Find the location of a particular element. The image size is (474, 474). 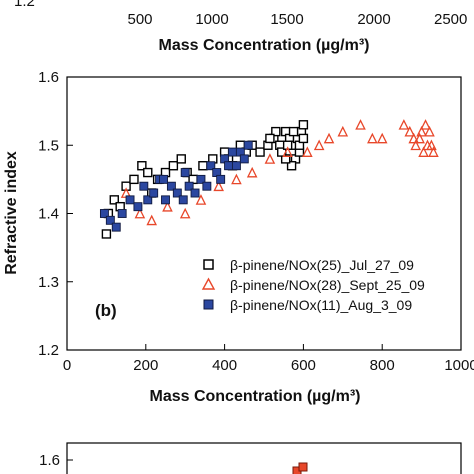

top-xtick-label: 2500 is located at coordinates (450, 19).